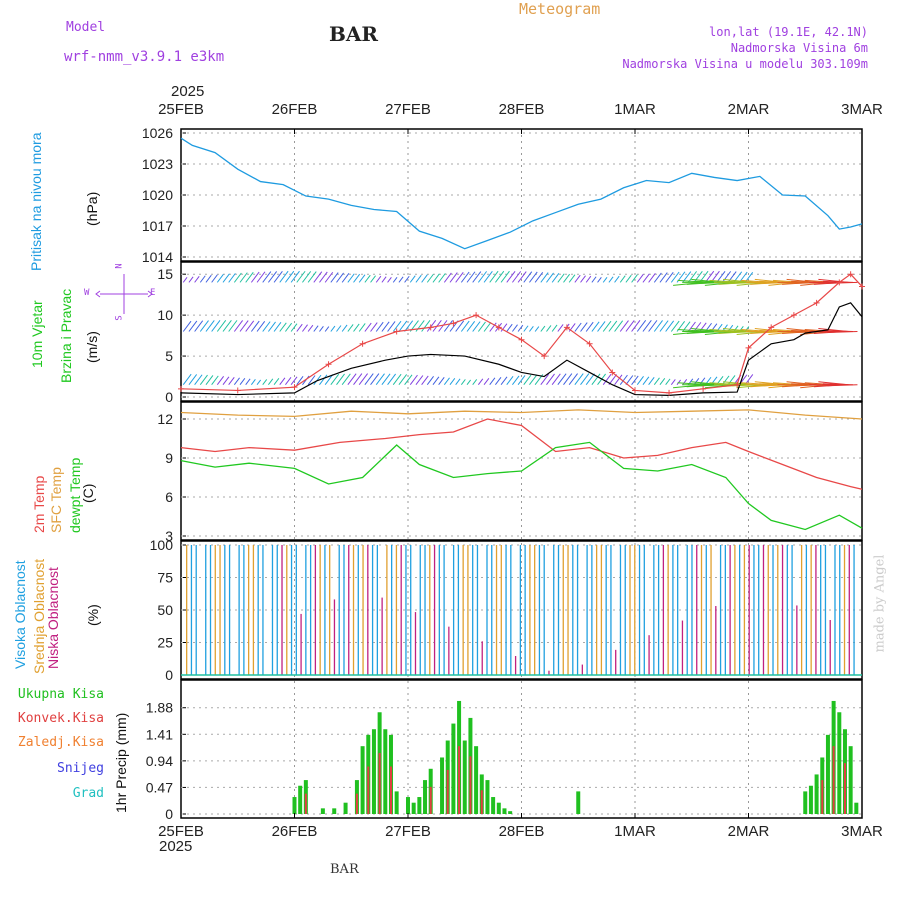 The height and width of the screenshot is (900, 900). What do you see at coordinates (153, 293) in the screenshot?
I see `compass-e-label: E` at bounding box center [153, 293].